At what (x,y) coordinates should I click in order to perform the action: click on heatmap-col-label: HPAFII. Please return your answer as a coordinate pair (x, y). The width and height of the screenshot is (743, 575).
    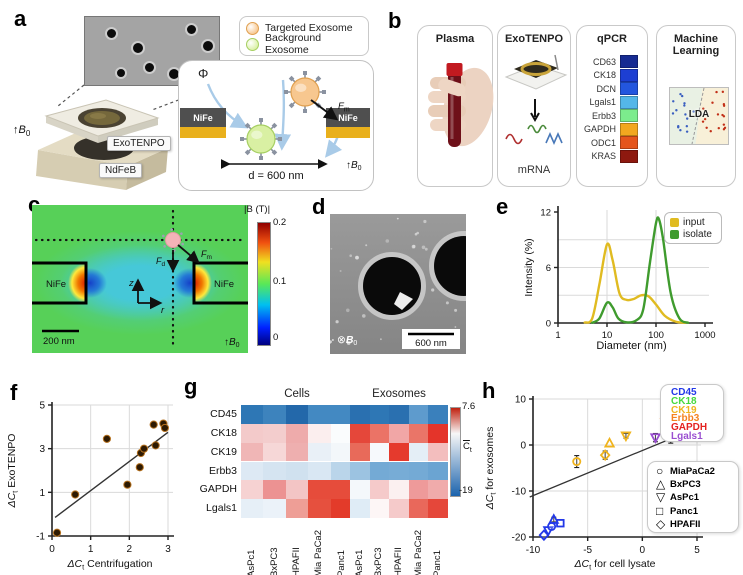
    Looking at the image, I should click on (296, 561).